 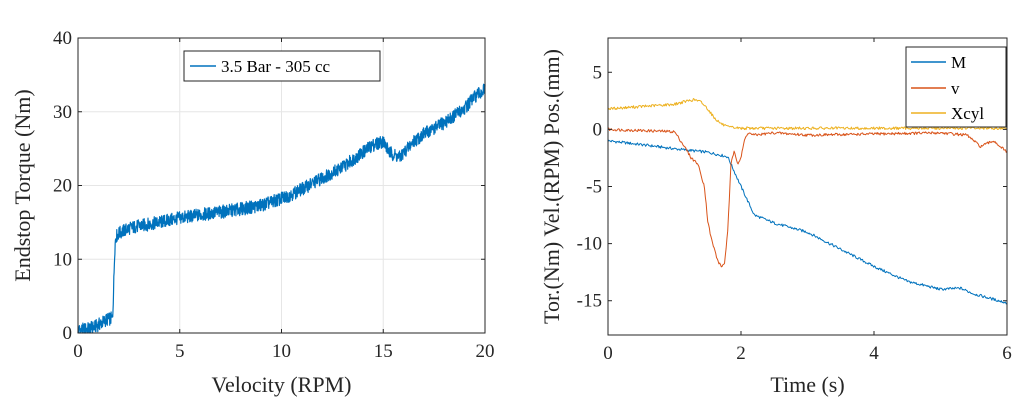 I want to click on y-axis-label-left: Endstop Torque (Nm), so click(x=22, y=185).